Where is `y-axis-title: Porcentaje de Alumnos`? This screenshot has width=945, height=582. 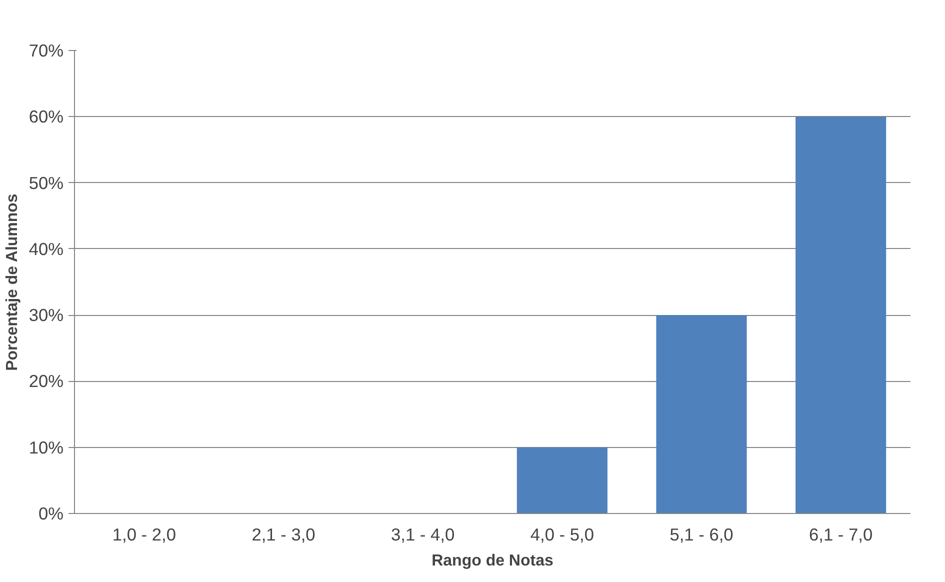 y-axis-title: Porcentaje de Alumnos is located at coordinates (12, 282).